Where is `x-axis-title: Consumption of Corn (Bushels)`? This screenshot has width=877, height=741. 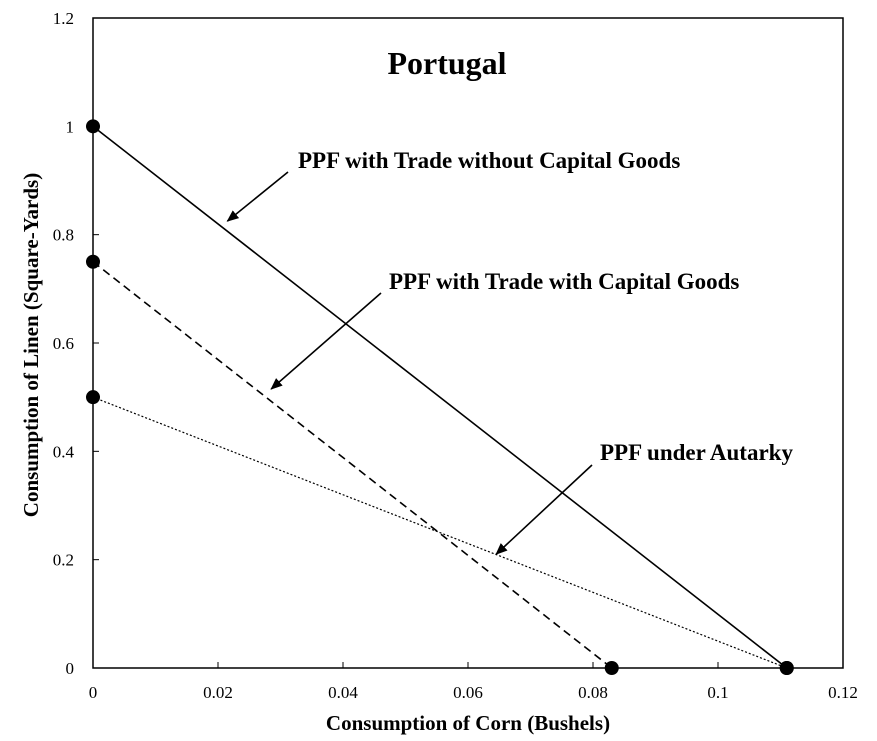 x-axis-title: Consumption of Corn (Bushels) is located at coordinates (468, 723).